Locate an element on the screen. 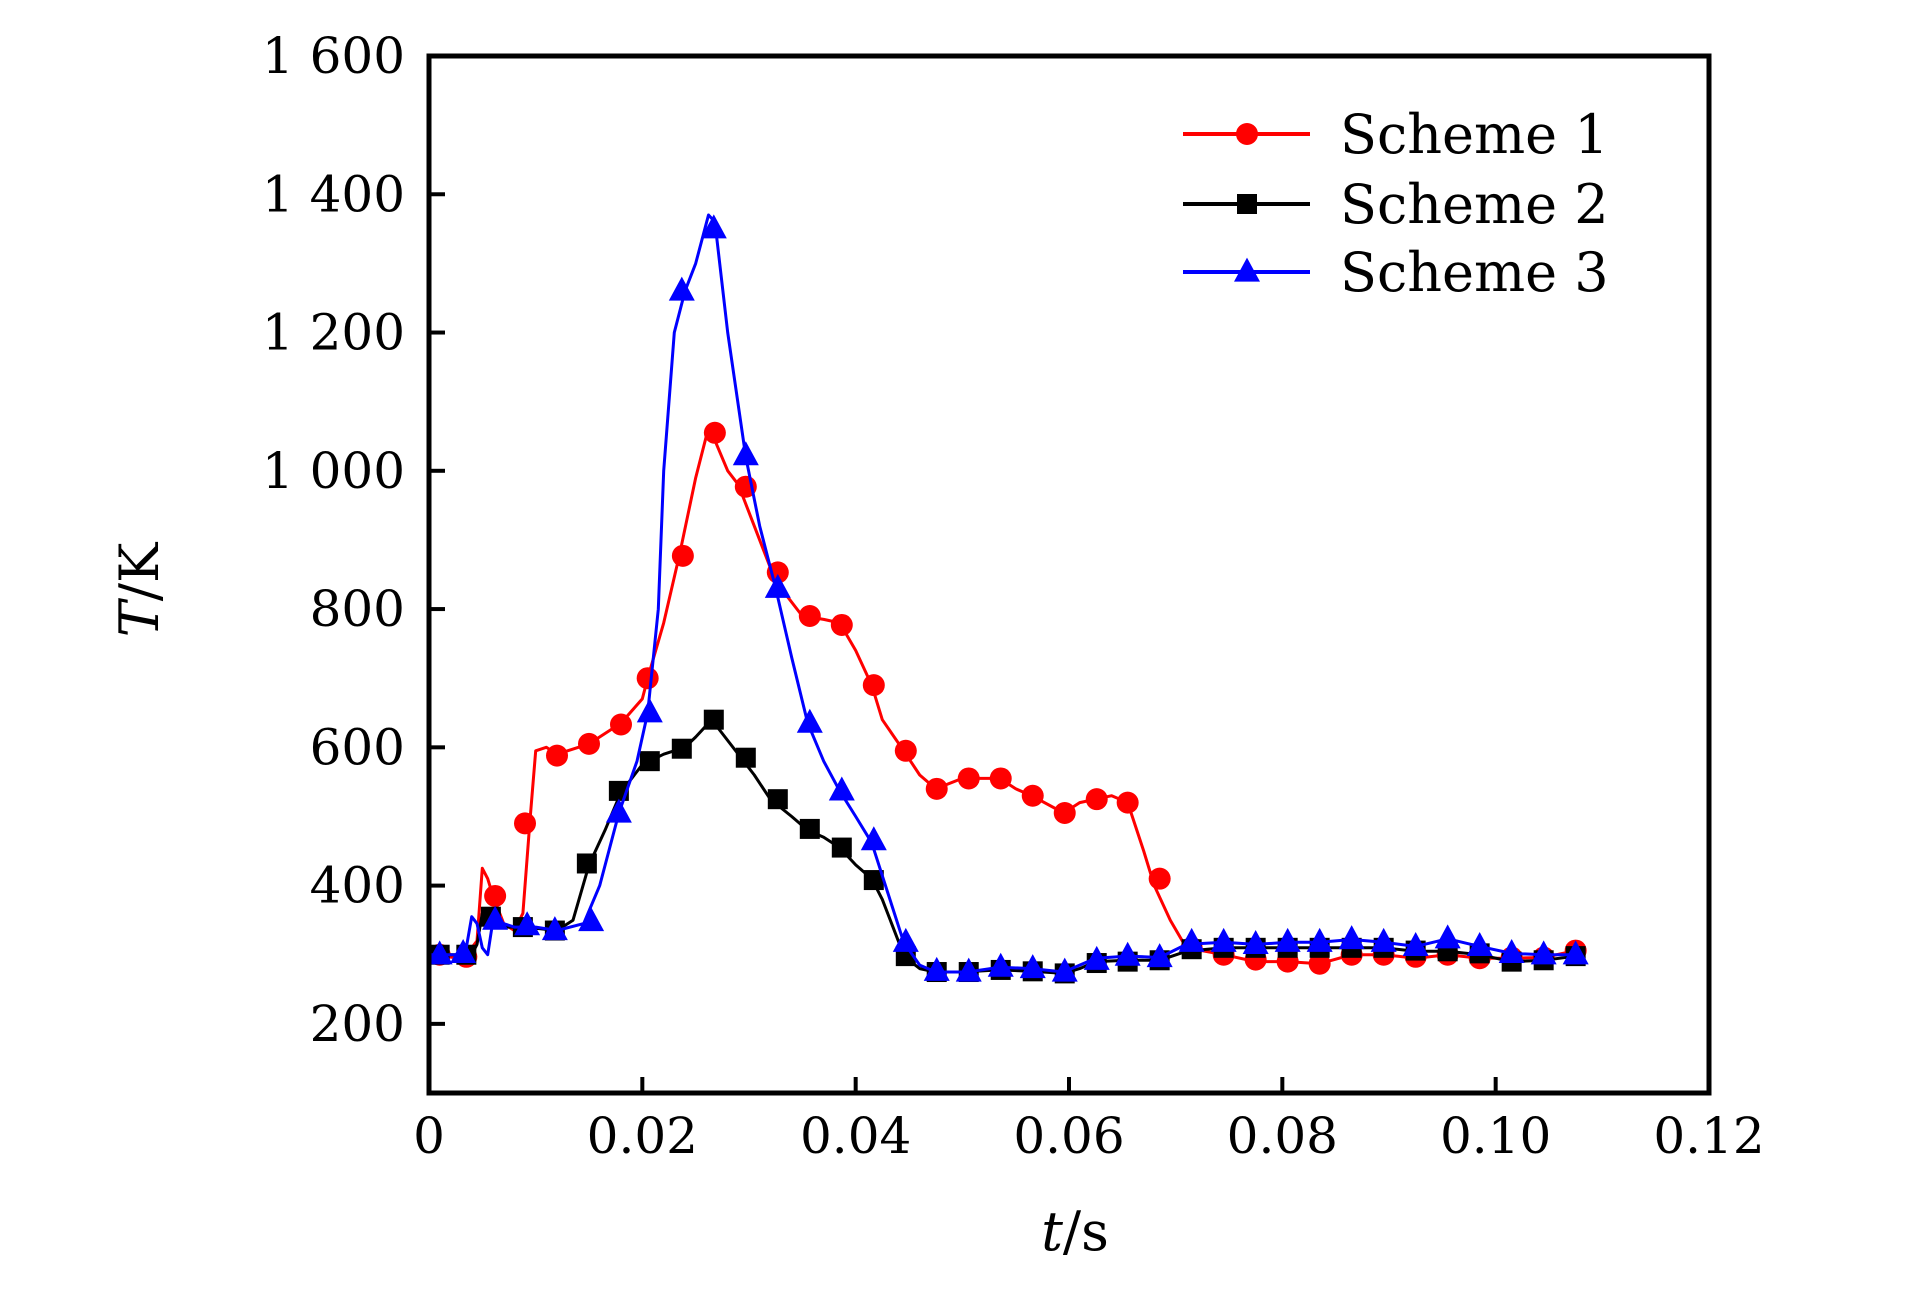 Image resolution: width=1923 pixels, height=1299 pixels. y-tick-label: 200 is located at coordinates (357, 1024).